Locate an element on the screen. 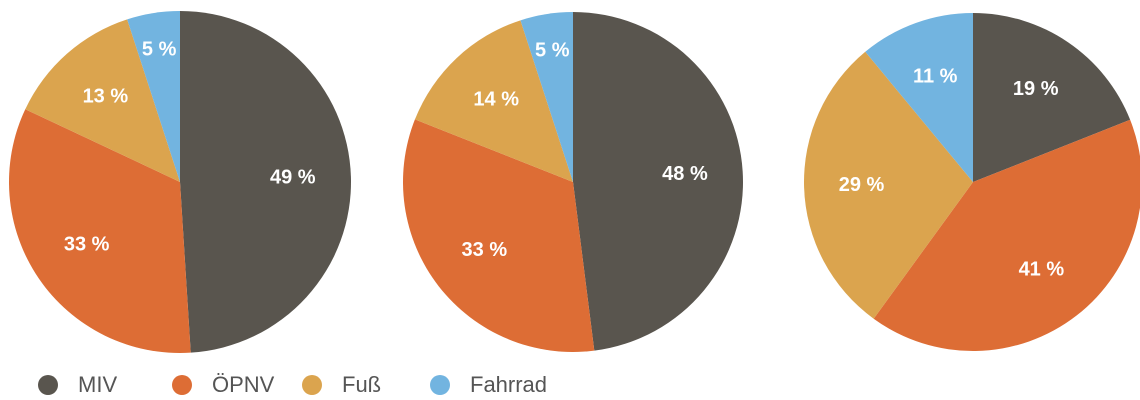 Image resolution: width=1140 pixels, height=400 pixels. value-label: 49 % is located at coordinates (293, 178).